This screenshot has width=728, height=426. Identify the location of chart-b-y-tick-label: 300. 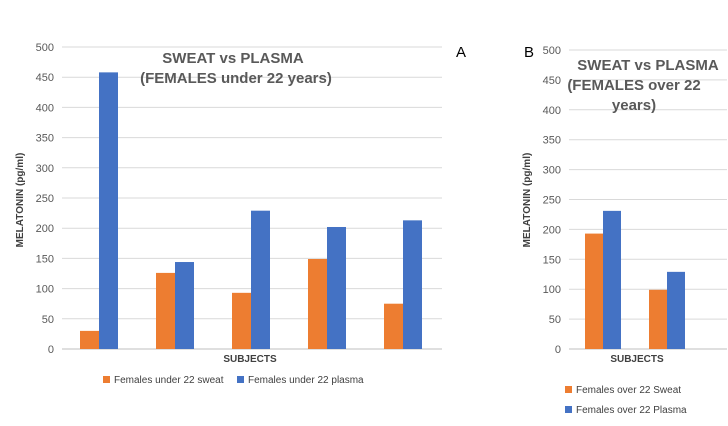
(552, 171).